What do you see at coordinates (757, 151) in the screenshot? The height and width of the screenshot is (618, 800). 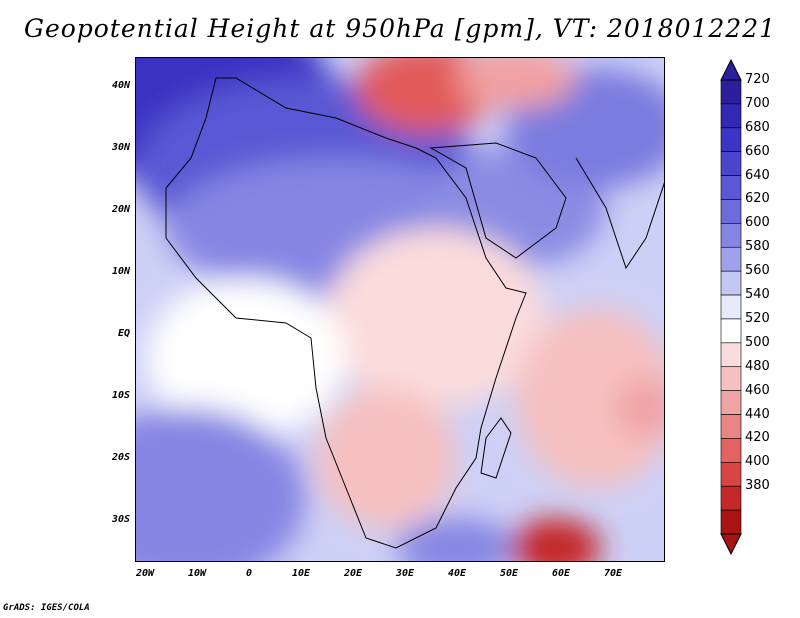 I see `colorbar-level-660: 660` at bounding box center [757, 151].